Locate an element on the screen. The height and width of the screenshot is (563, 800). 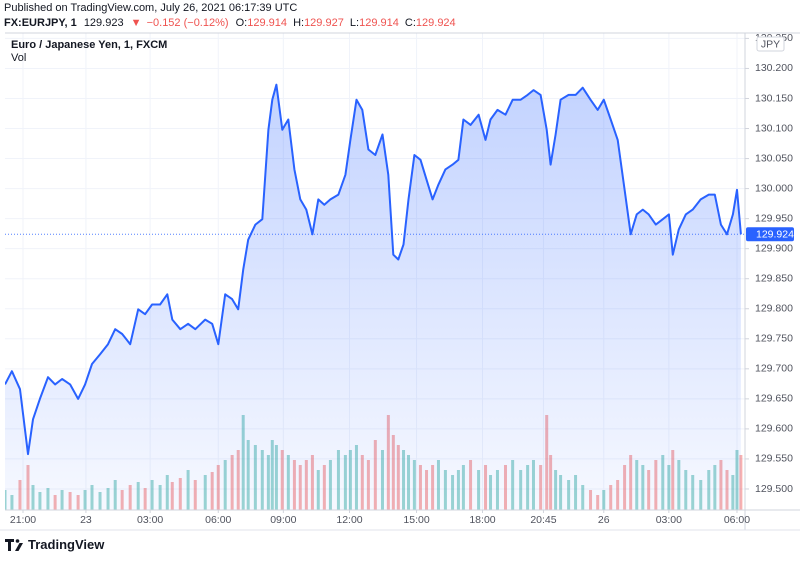
change-arrow: ▼ is located at coordinates (136, 23).